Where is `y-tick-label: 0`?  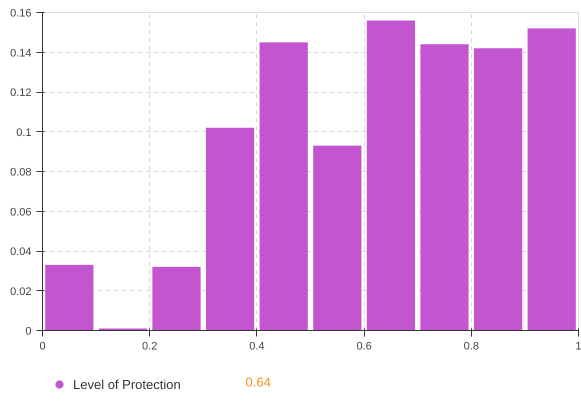 y-tick-label: 0 is located at coordinates (28, 332).